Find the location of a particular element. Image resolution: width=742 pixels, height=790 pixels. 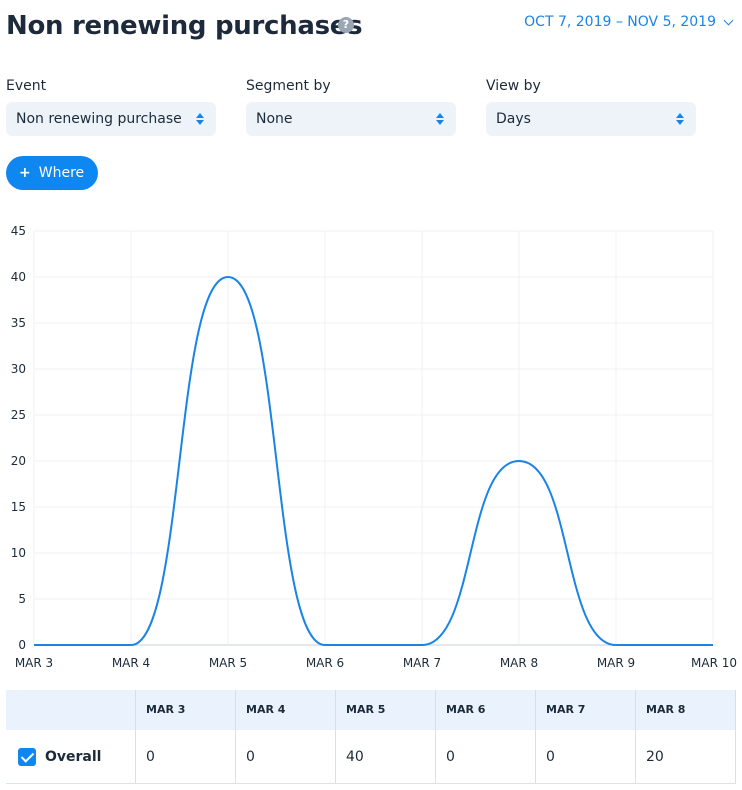

segment-select-value: None is located at coordinates (274, 119).